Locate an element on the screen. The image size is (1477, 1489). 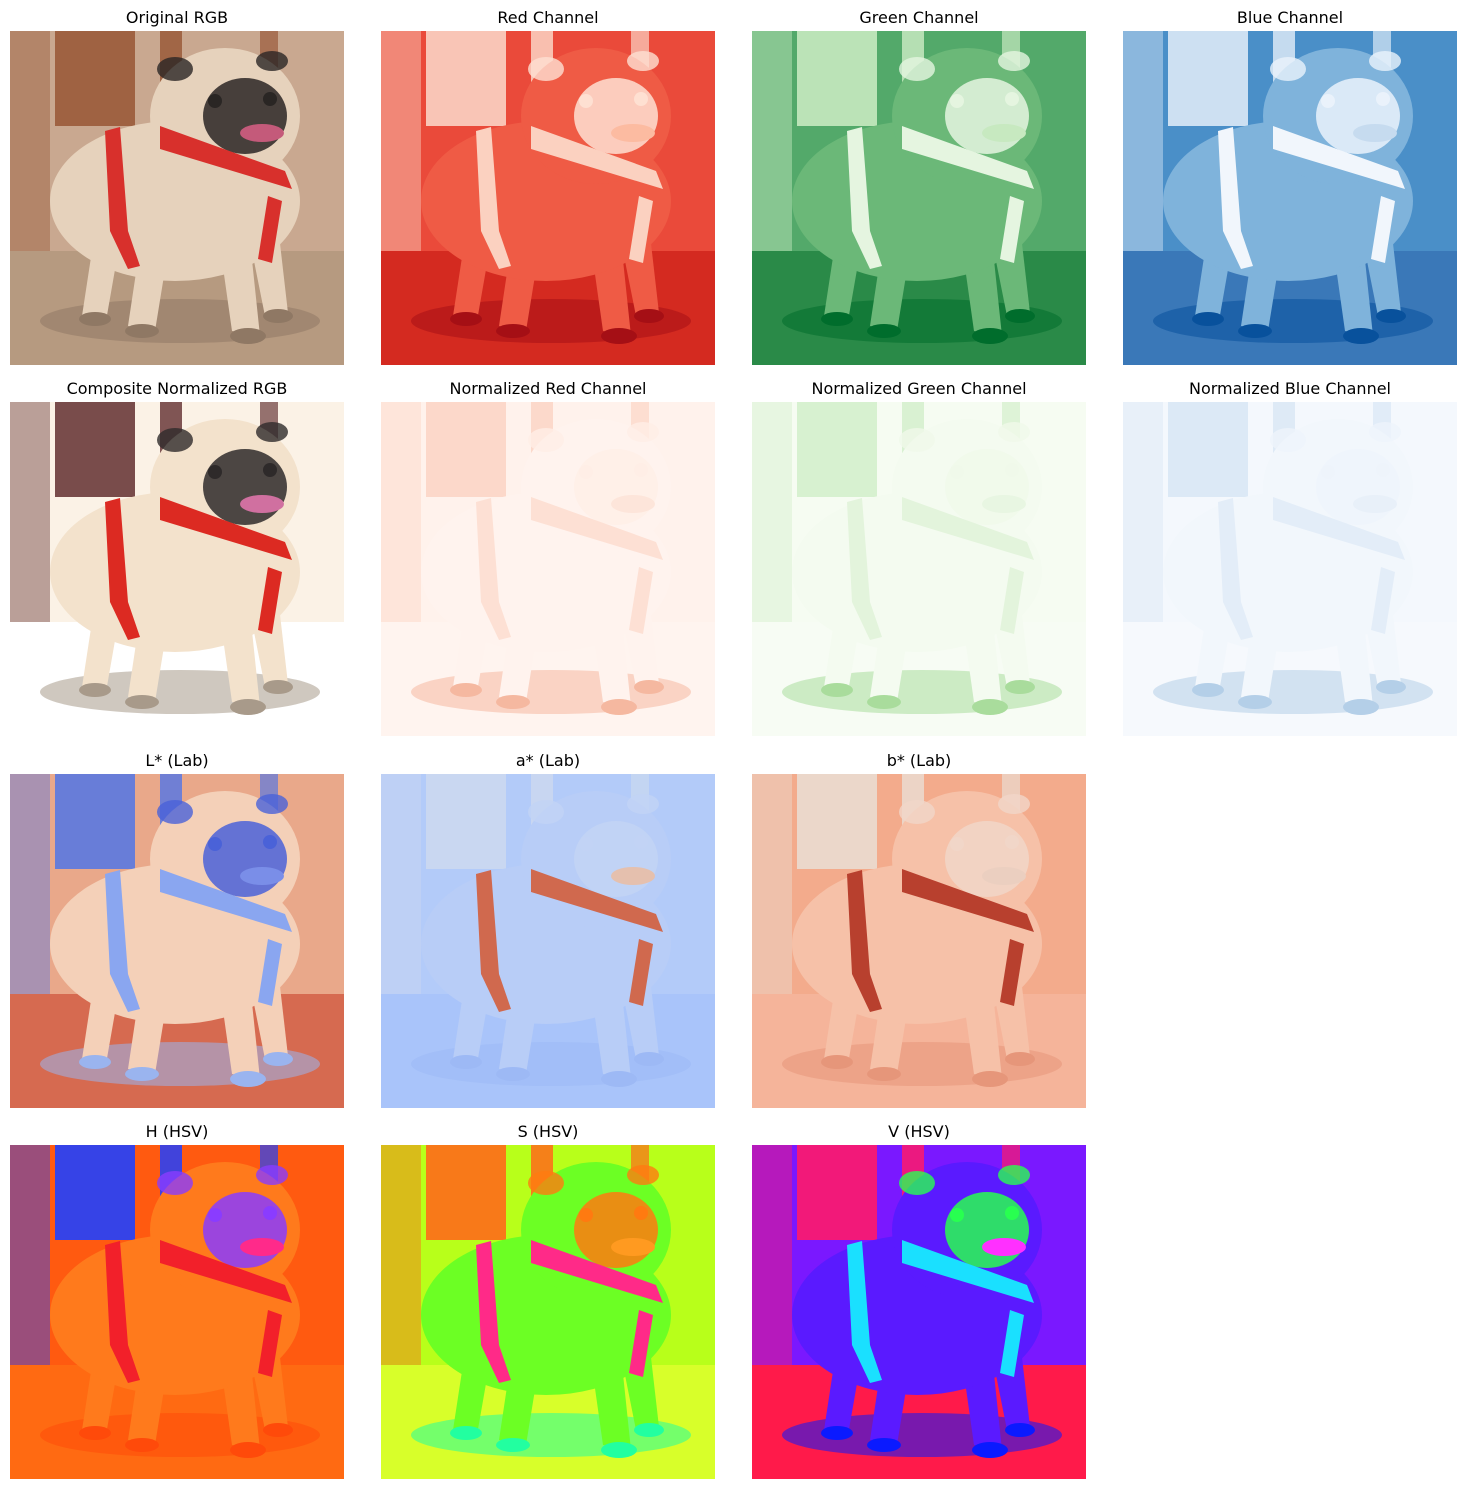
panel-title: S (HSV) is located at coordinates (548, 1131).